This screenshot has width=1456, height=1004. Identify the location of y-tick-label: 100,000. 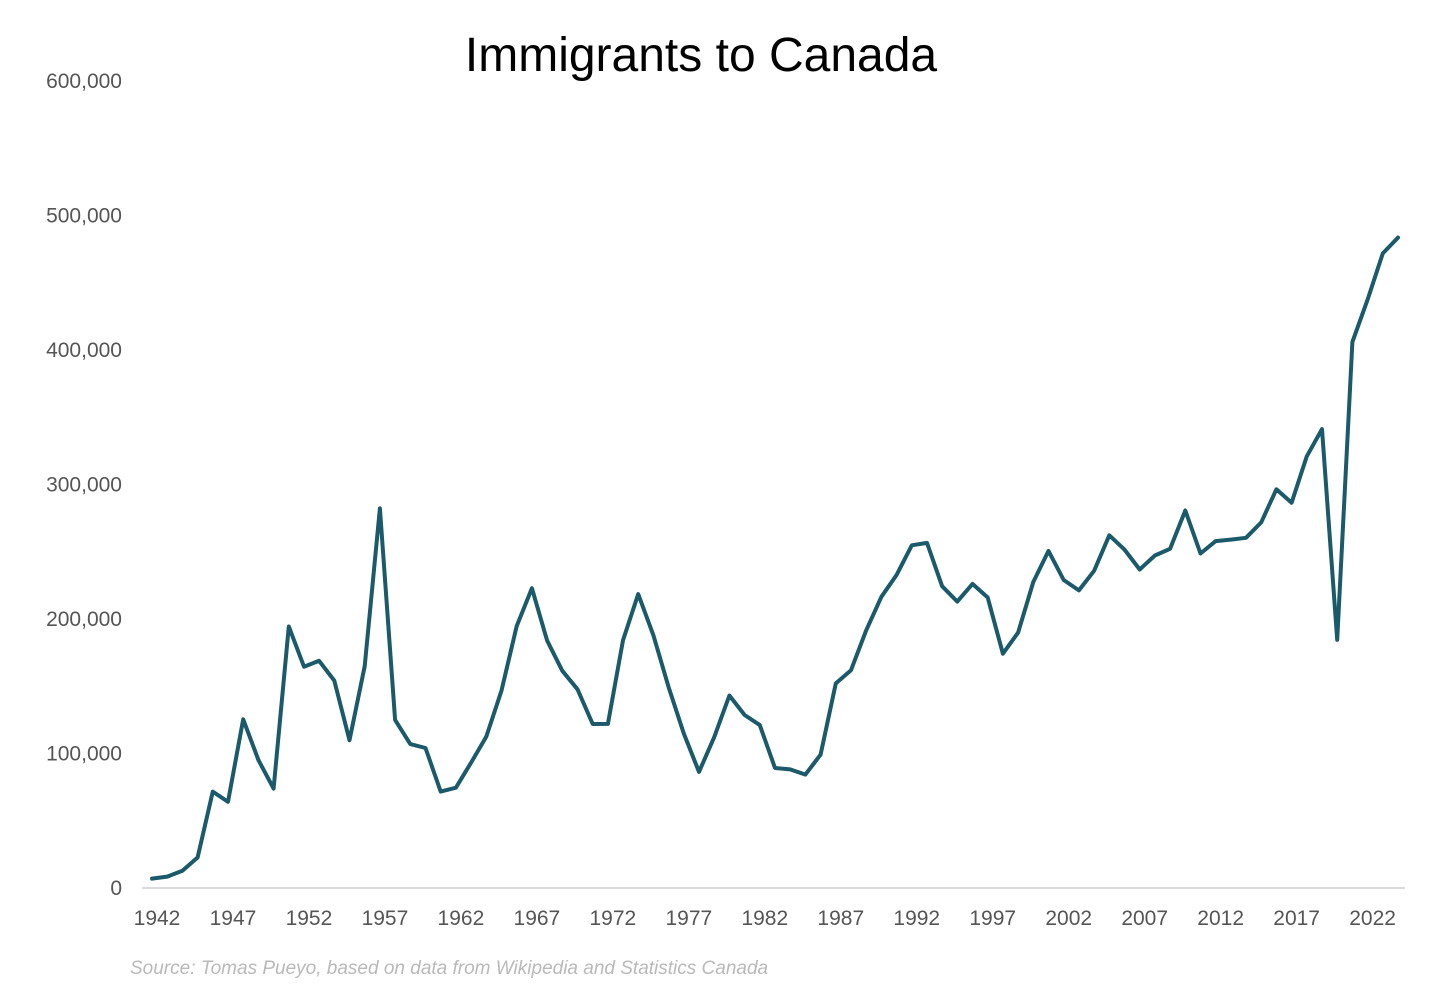
(84, 754).